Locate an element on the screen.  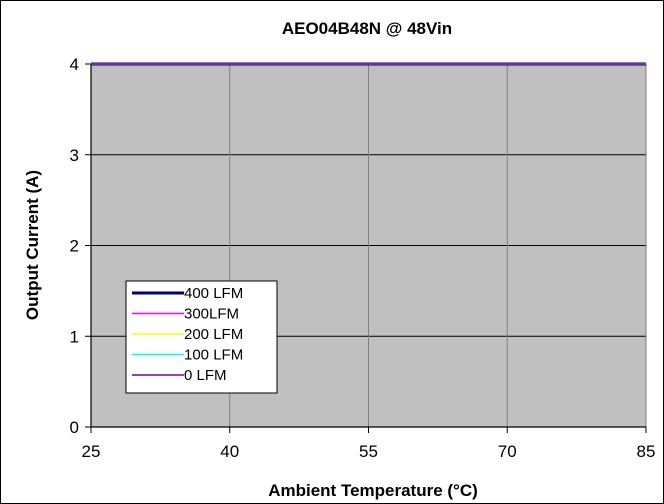
x-axis-label: Ambient Temperature (°C) is located at coordinates (373, 490).